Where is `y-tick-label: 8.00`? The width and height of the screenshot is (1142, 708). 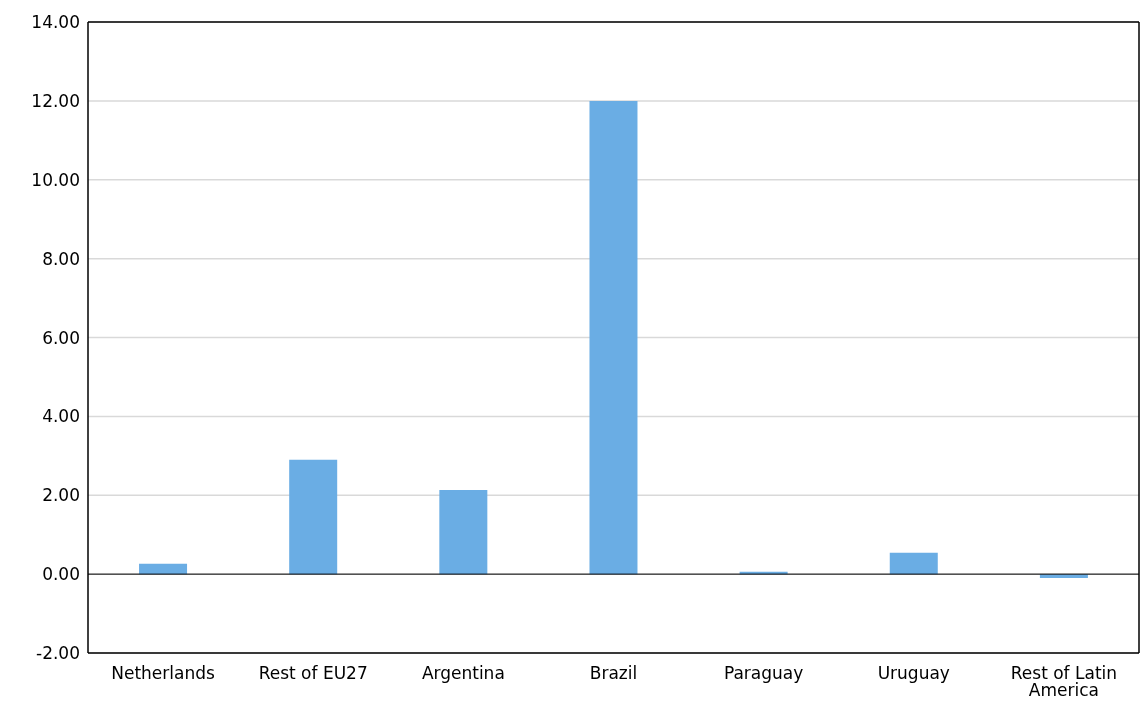
y-tick-label: 8.00 is located at coordinates (61, 258).